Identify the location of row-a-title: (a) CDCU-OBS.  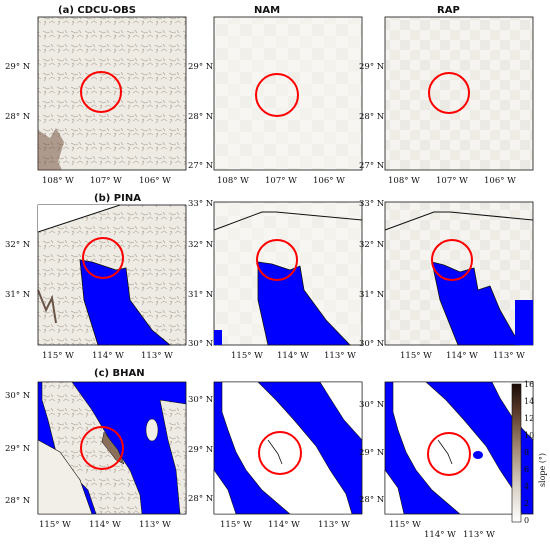
(97, 10).